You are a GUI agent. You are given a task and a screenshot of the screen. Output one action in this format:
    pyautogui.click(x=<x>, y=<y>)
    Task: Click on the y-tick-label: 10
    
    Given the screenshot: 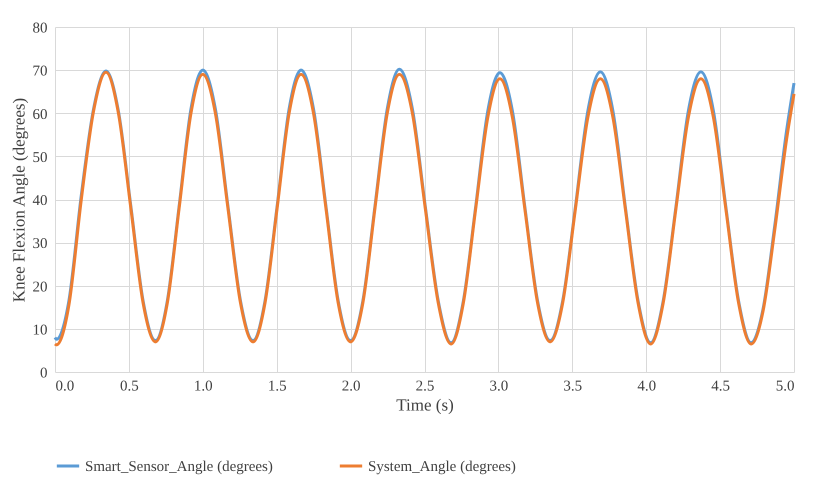 What is the action you would take?
    pyautogui.click(x=40, y=330)
    